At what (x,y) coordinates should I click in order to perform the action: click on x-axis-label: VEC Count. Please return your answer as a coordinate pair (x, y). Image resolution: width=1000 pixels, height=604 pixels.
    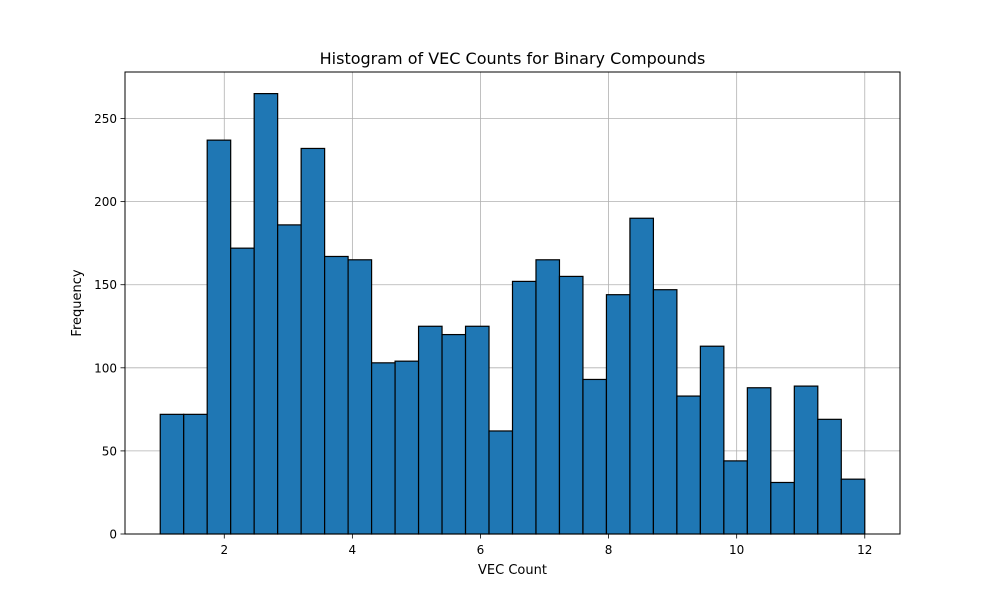
    Looking at the image, I should click on (512, 570).